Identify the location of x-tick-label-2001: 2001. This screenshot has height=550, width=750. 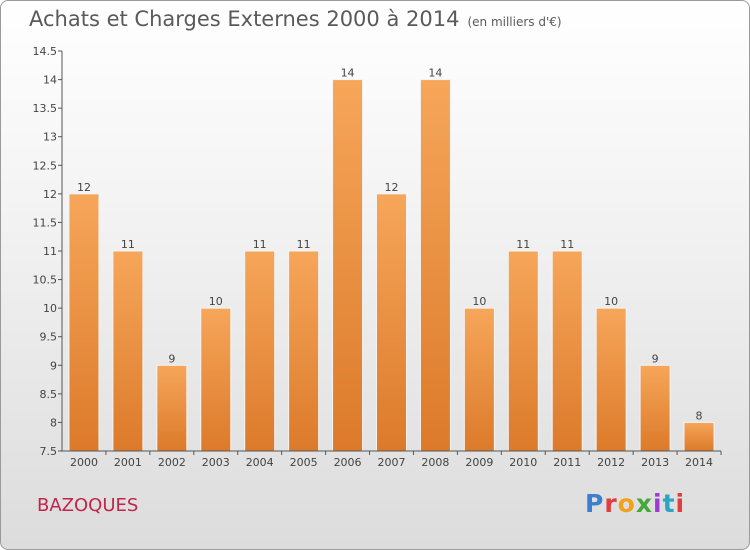
(128, 462).